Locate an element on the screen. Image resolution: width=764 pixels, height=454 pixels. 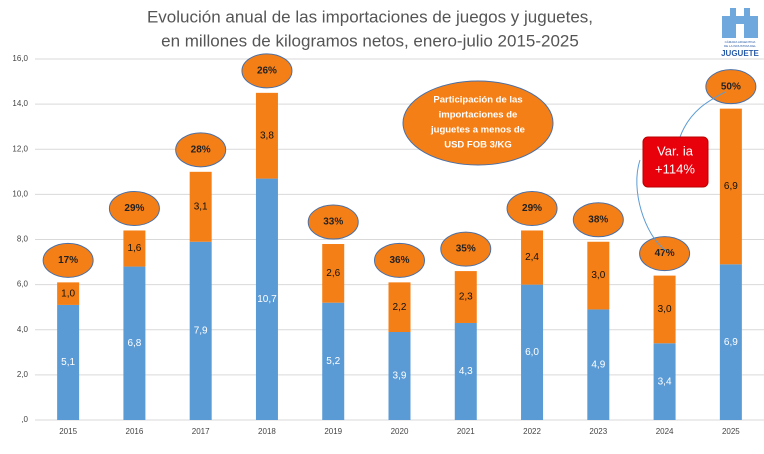
data-label: 1,6 is located at coordinates (134, 248).